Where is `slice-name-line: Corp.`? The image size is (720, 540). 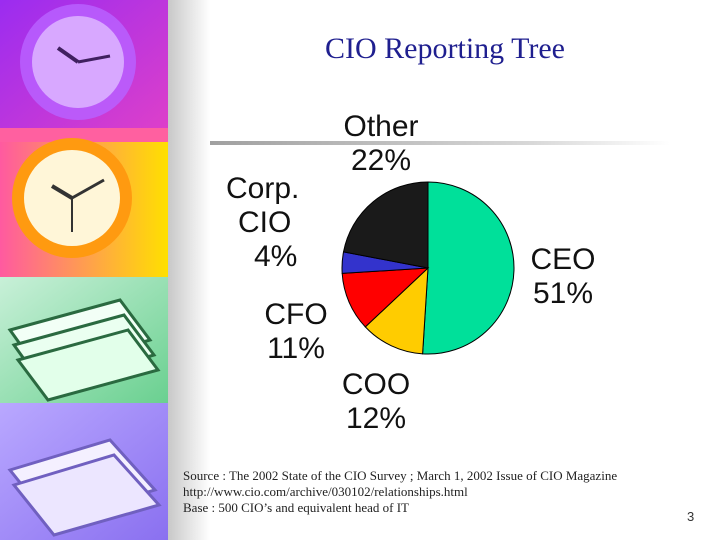
slice-name-line: Corp. is located at coordinates (263, 188).